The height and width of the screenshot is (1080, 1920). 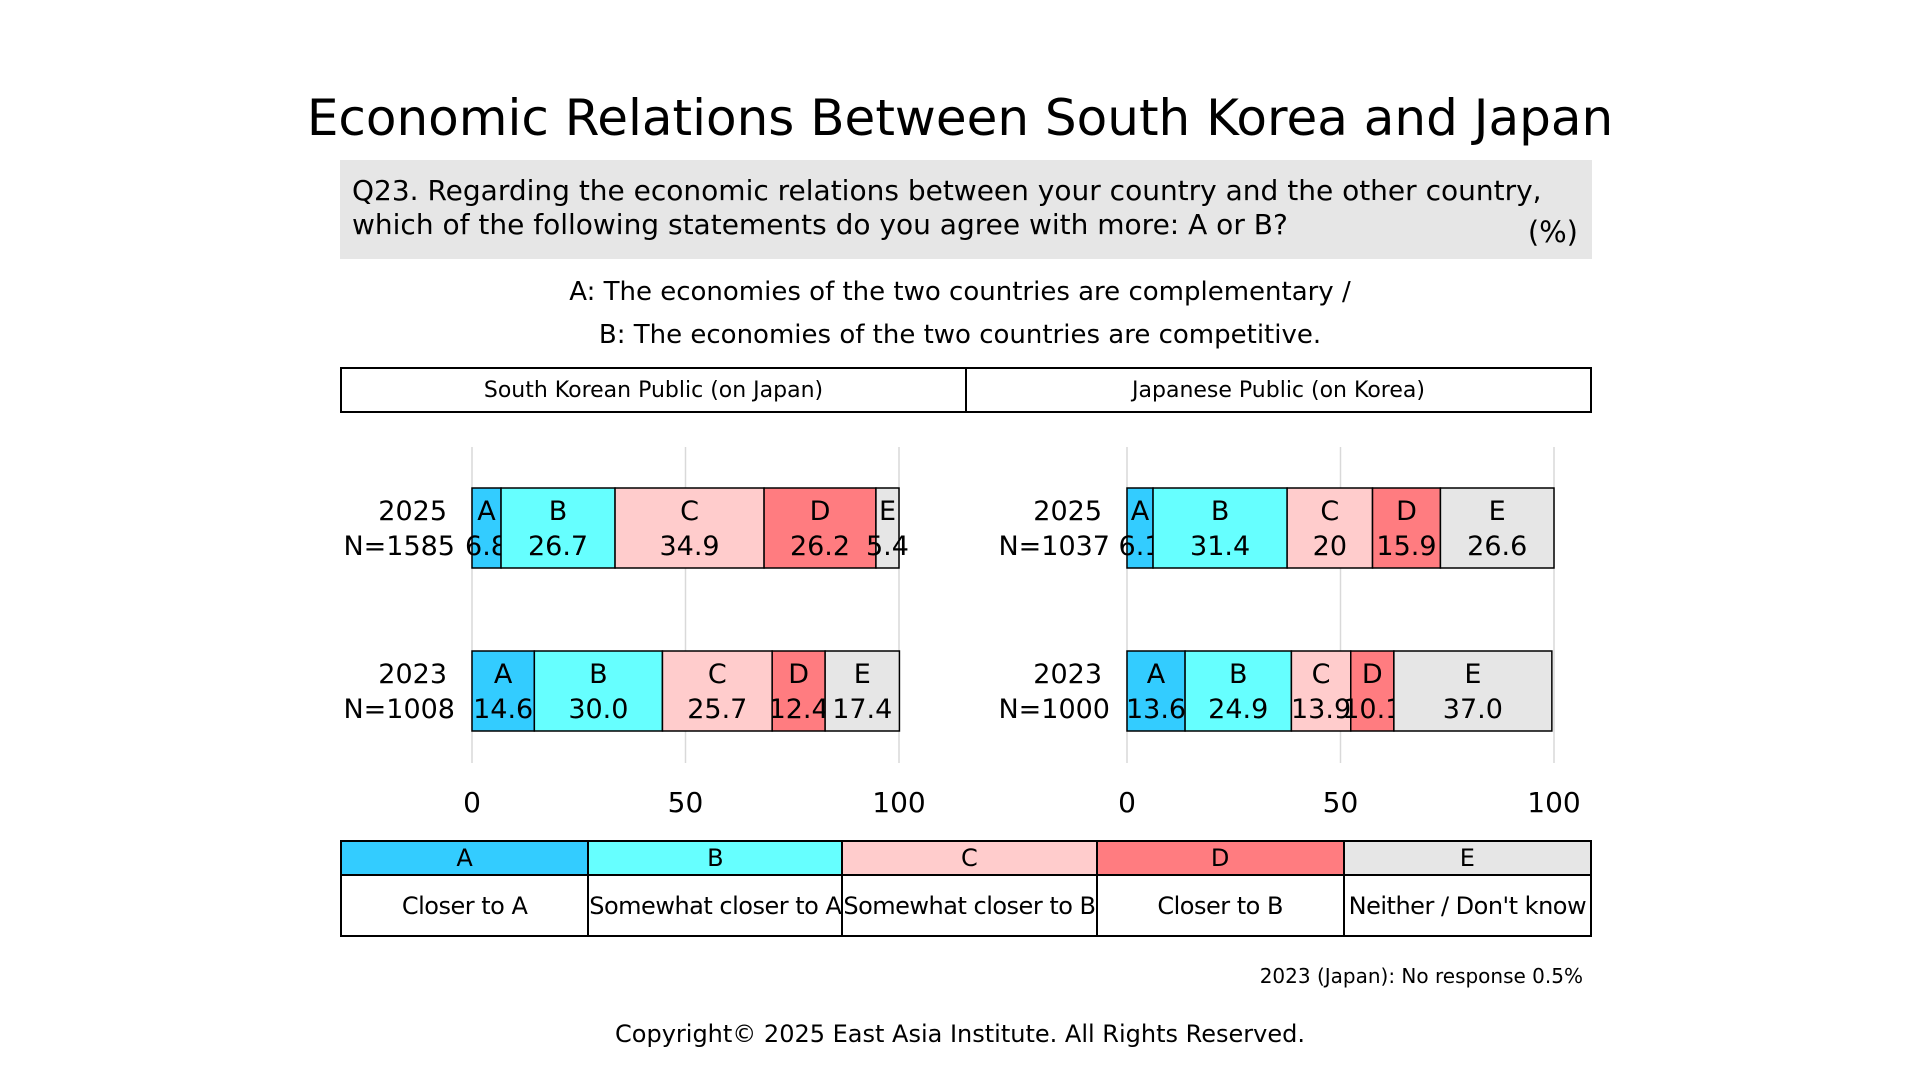 I want to click on data-label: 13.9, so click(x=1321, y=709).